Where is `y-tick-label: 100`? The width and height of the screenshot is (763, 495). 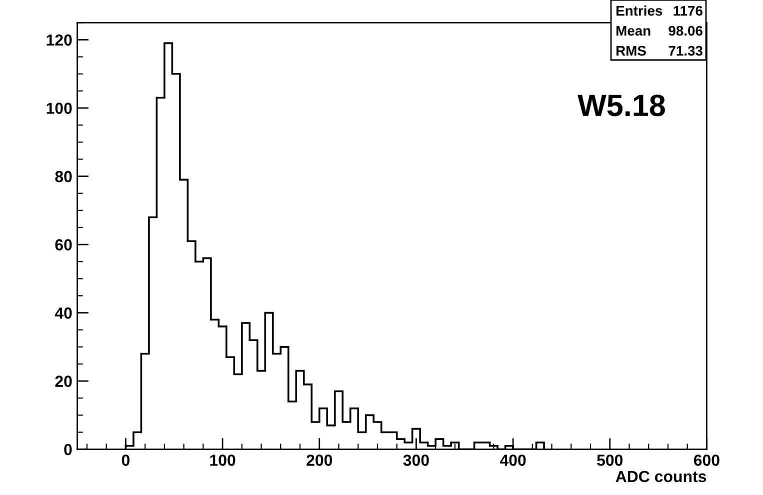 y-tick-label: 100 is located at coordinates (59, 108).